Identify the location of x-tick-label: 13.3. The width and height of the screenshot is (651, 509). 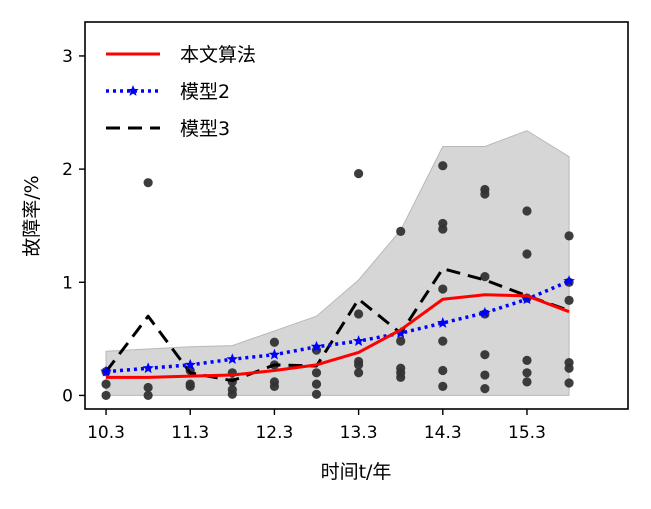
(359, 433).